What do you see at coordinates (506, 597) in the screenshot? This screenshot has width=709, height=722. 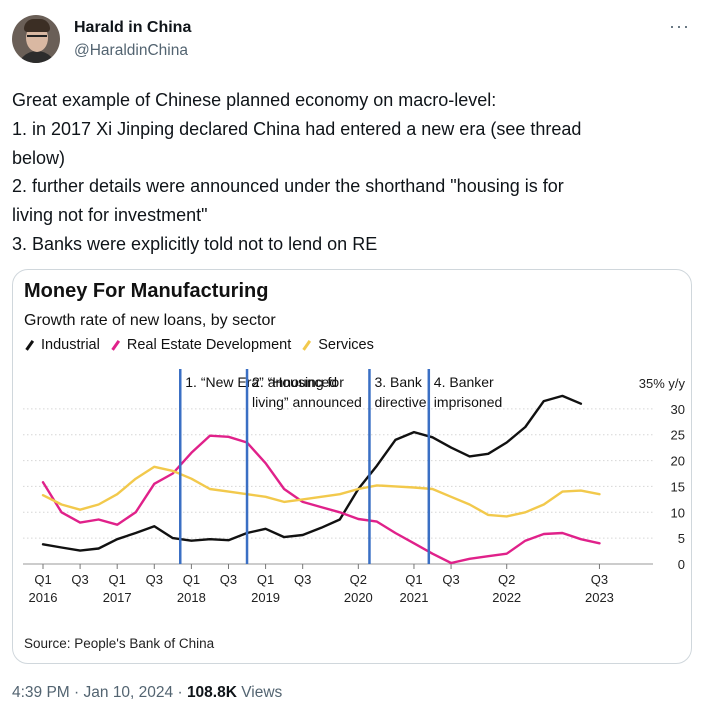 I see `x-tick-year-label: 2022` at bounding box center [506, 597].